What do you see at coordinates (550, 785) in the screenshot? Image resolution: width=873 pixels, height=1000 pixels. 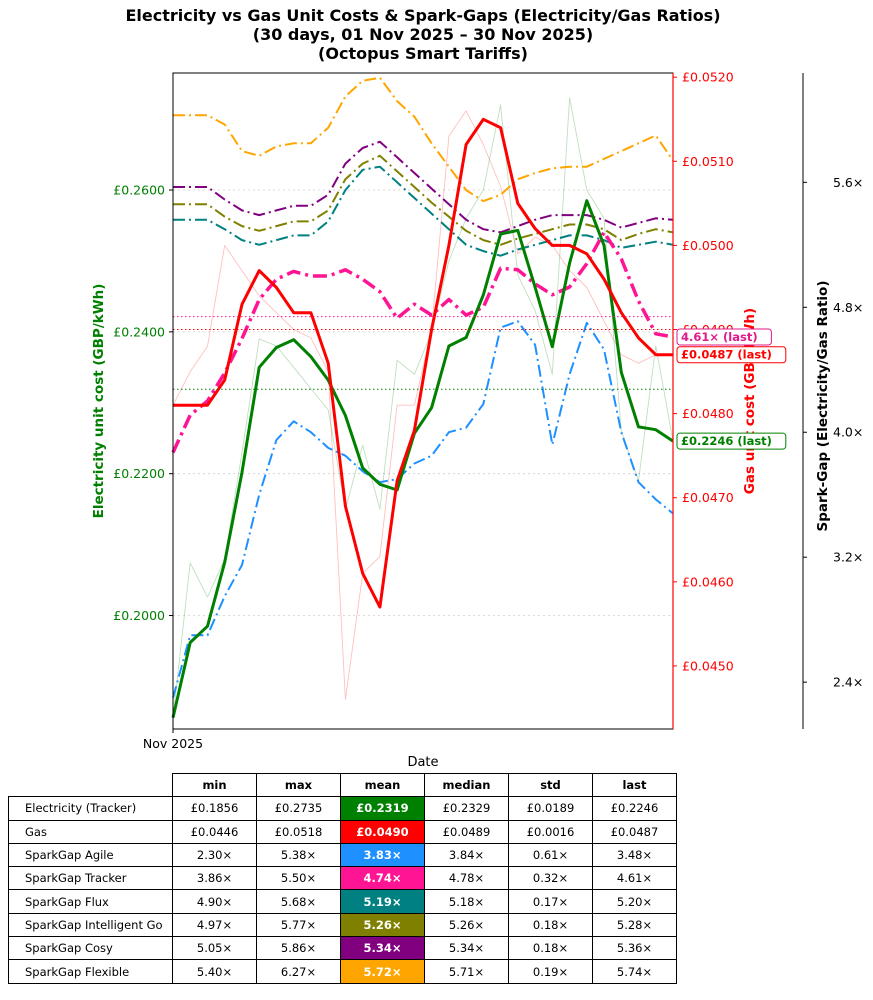 I see `header-std: std` at bounding box center [550, 785].